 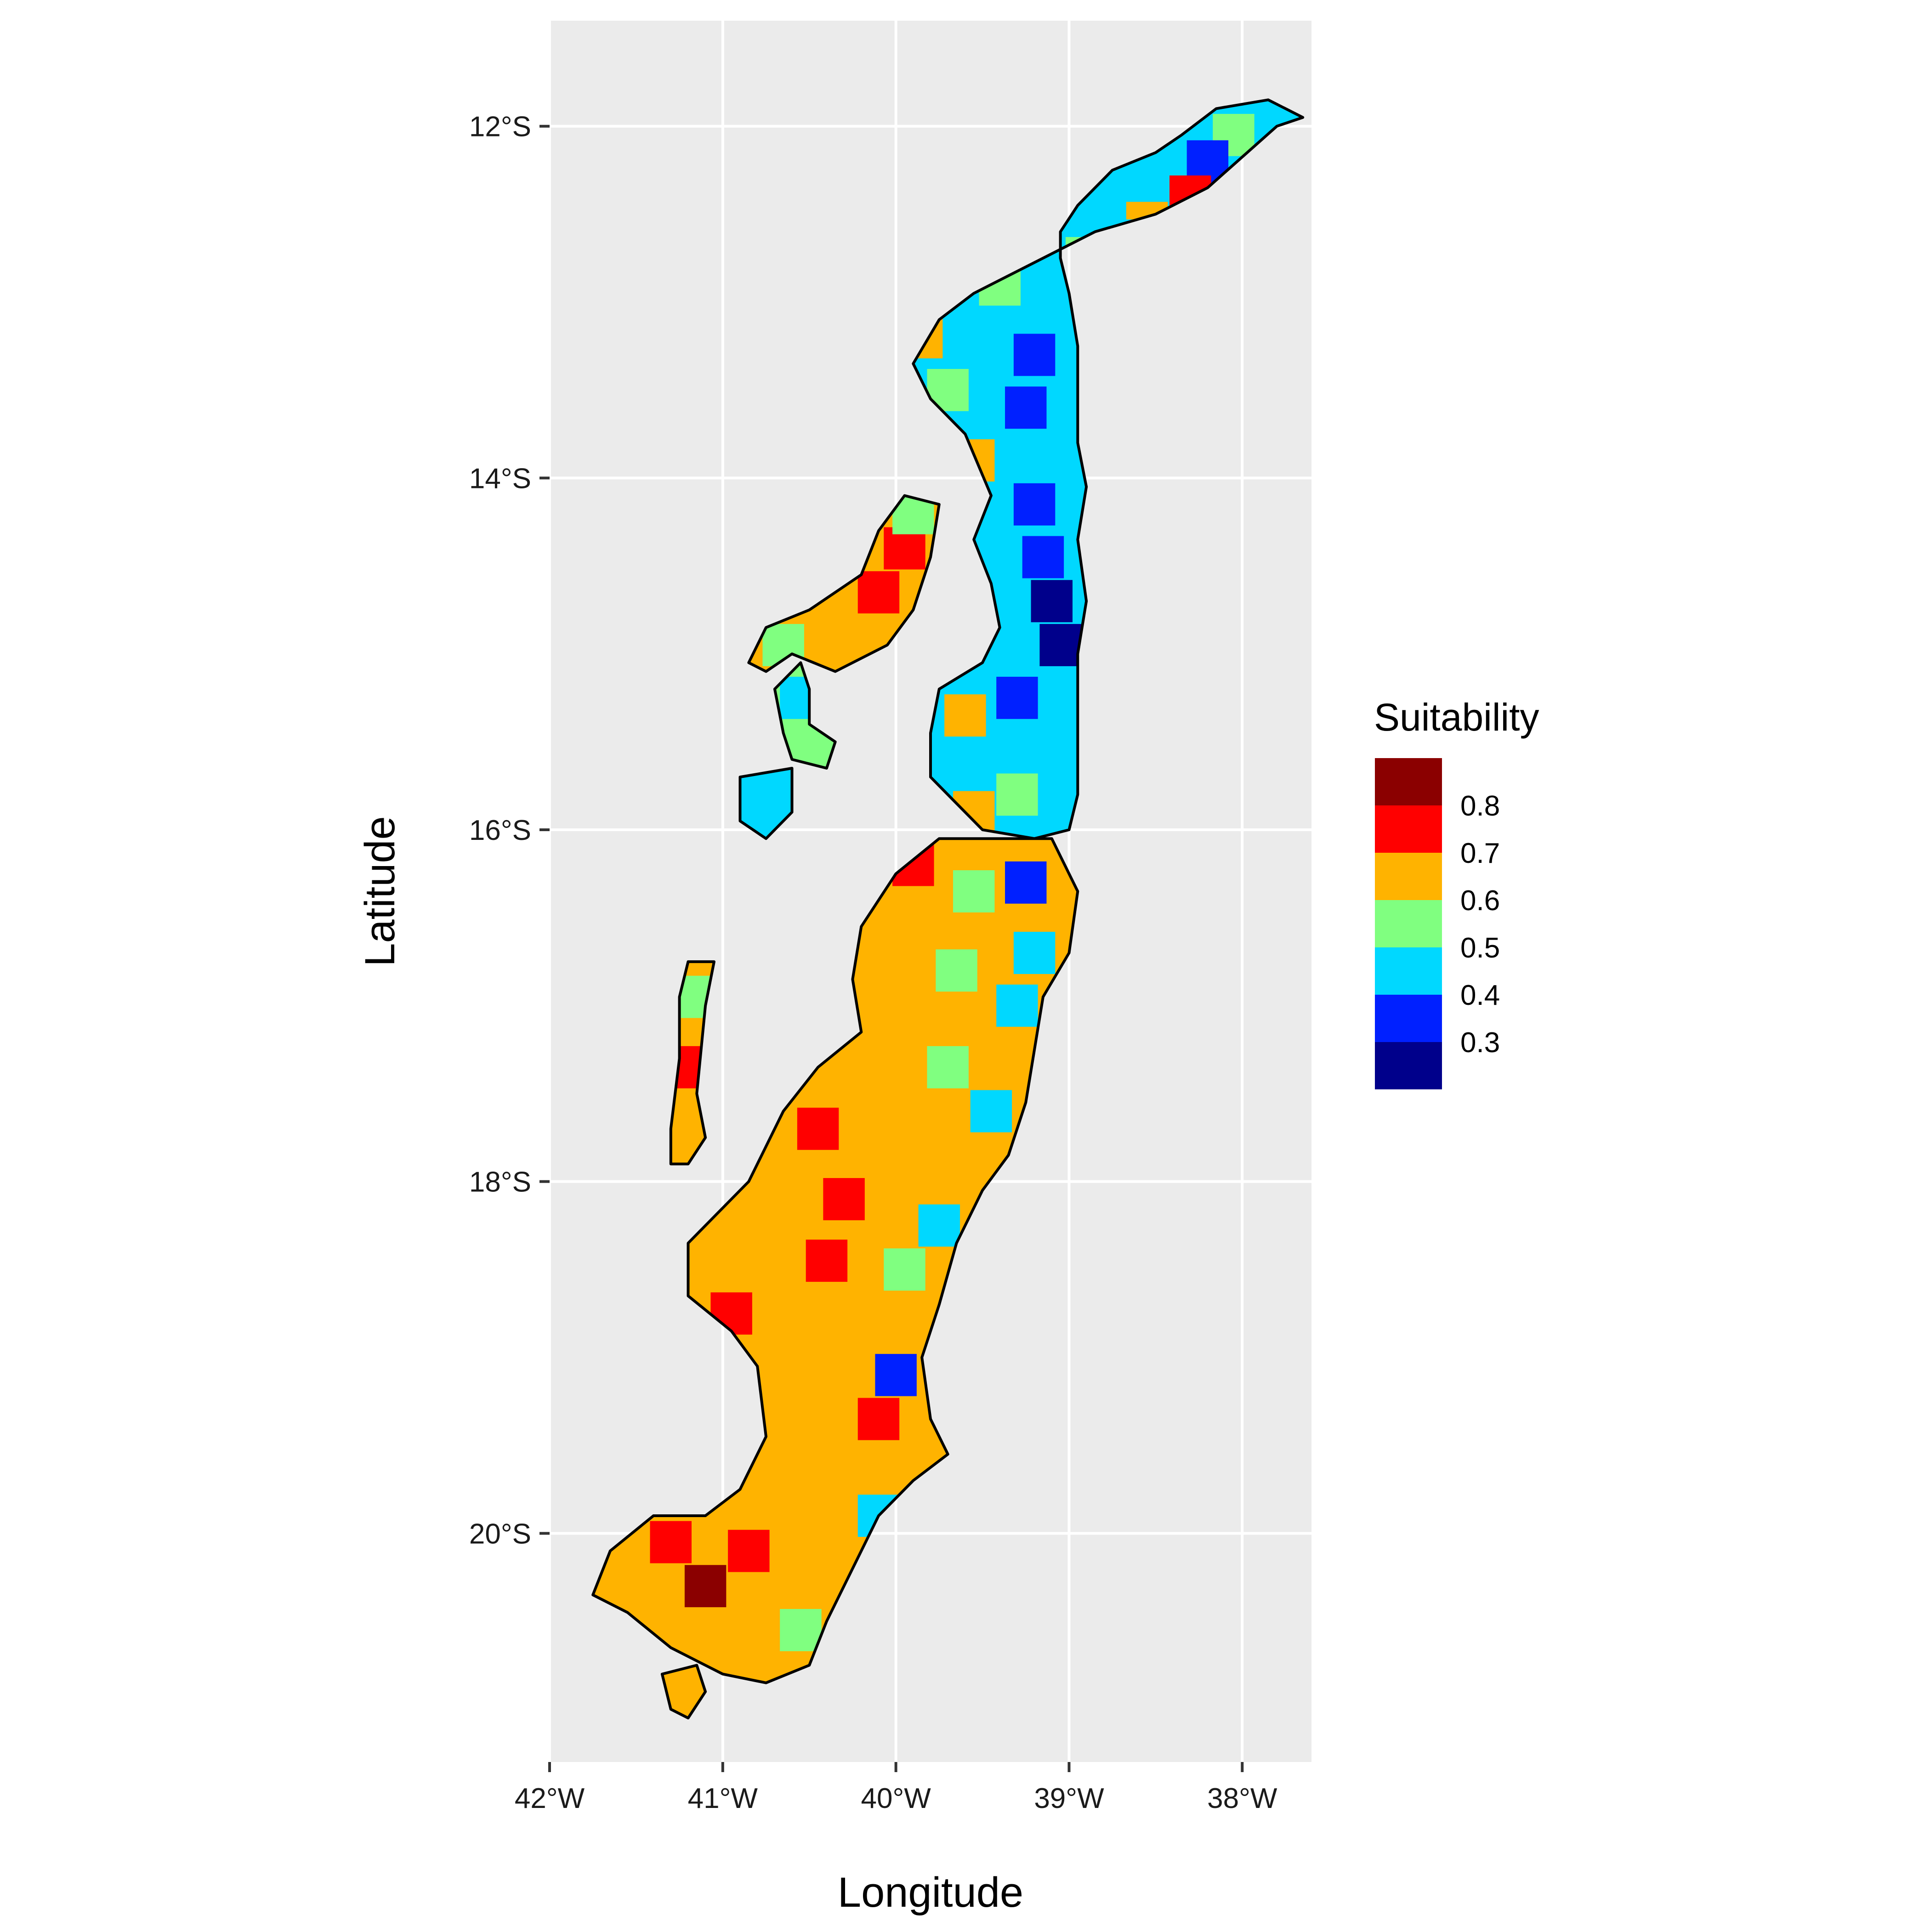 I want to click on y-tick-label: 12°S, so click(x=500, y=127).